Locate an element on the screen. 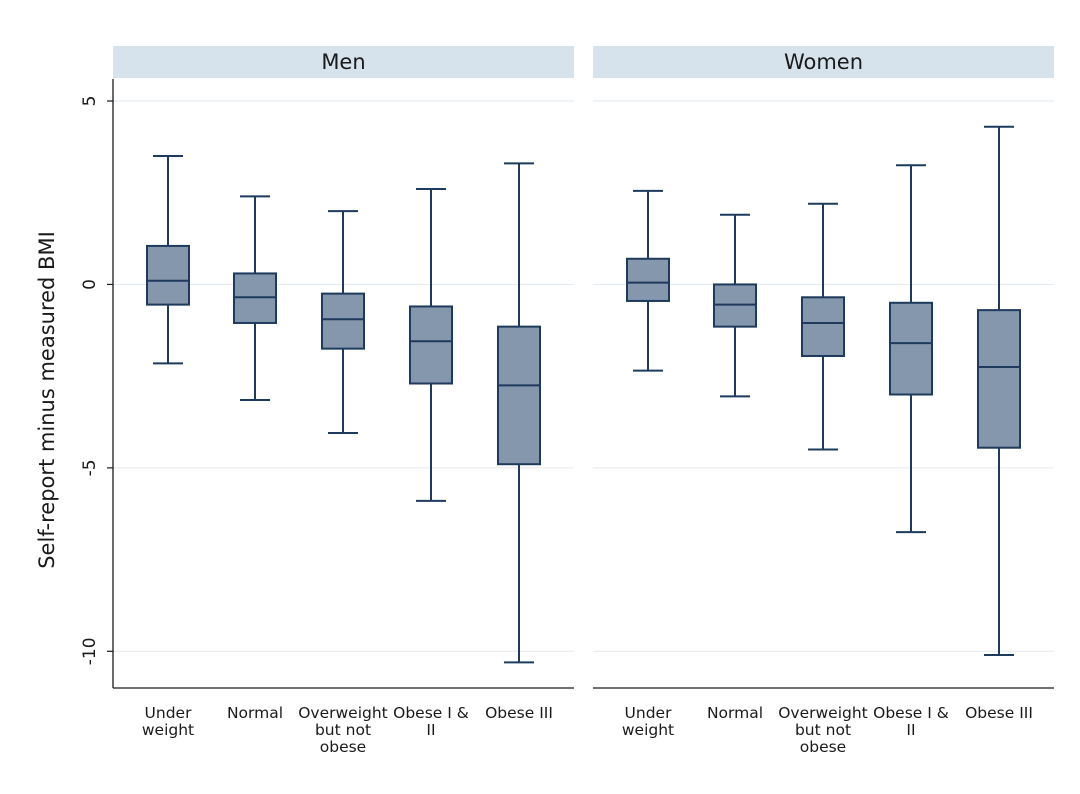 This screenshot has width=1080, height=794. y-ticks: 5 0 -5 -10 is located at coordinates (96, 380).